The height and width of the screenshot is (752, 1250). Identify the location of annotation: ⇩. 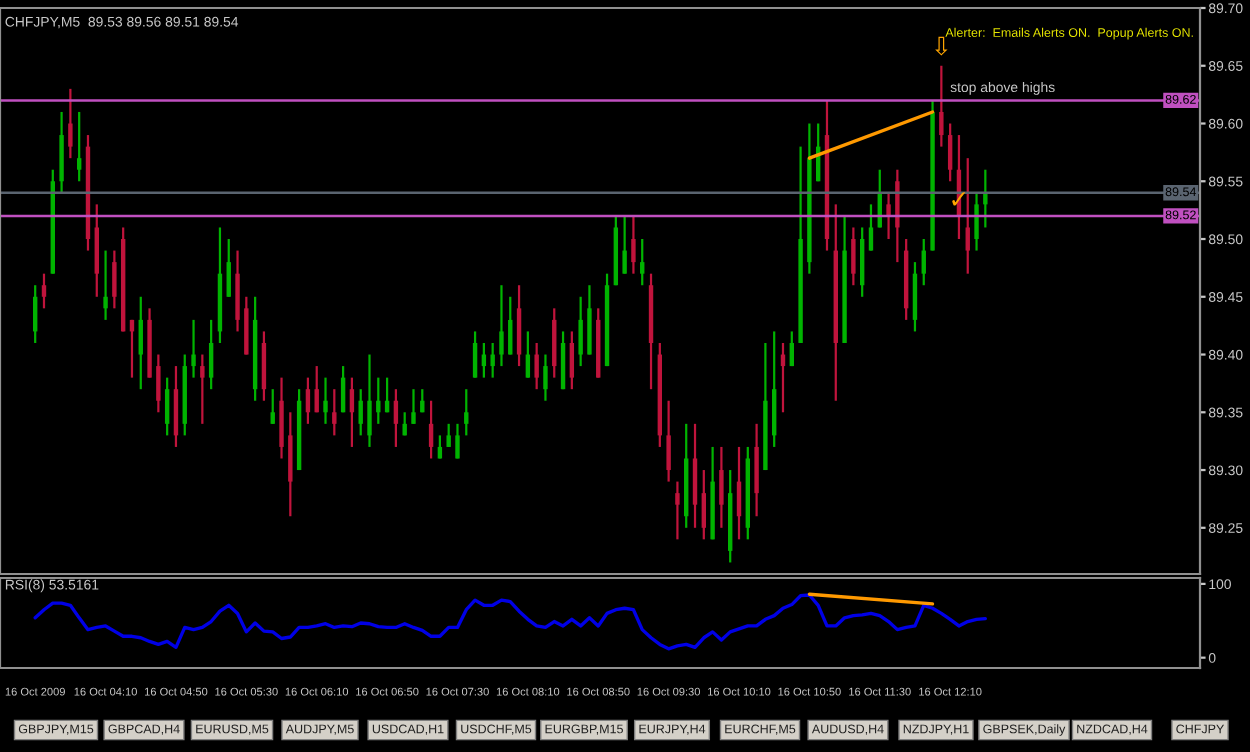
(941, 46).